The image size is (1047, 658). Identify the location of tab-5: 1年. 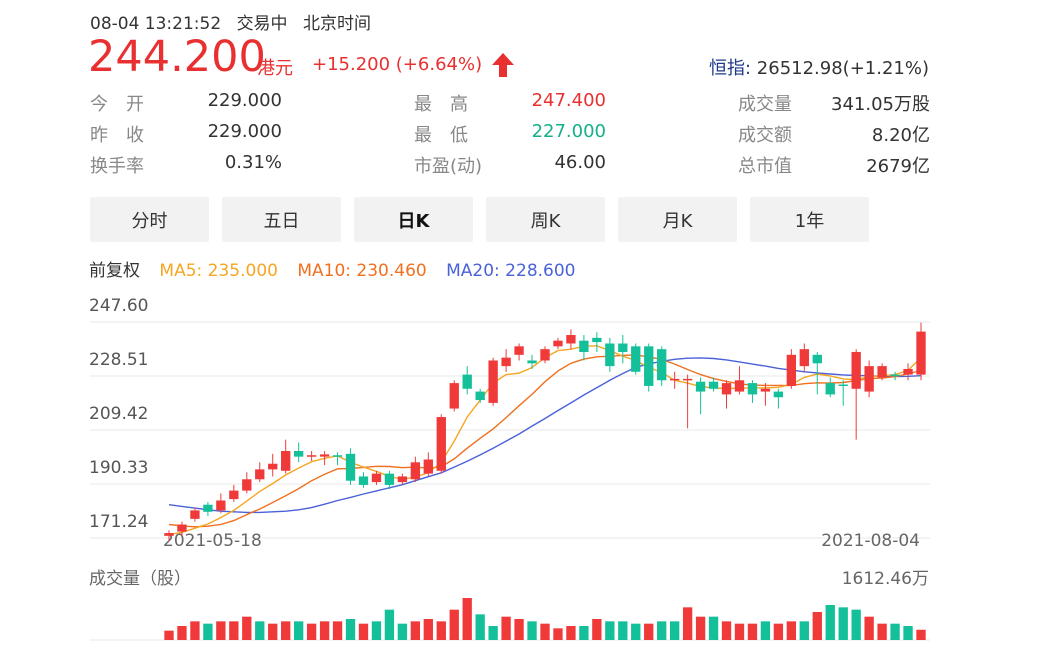
(809, 219).